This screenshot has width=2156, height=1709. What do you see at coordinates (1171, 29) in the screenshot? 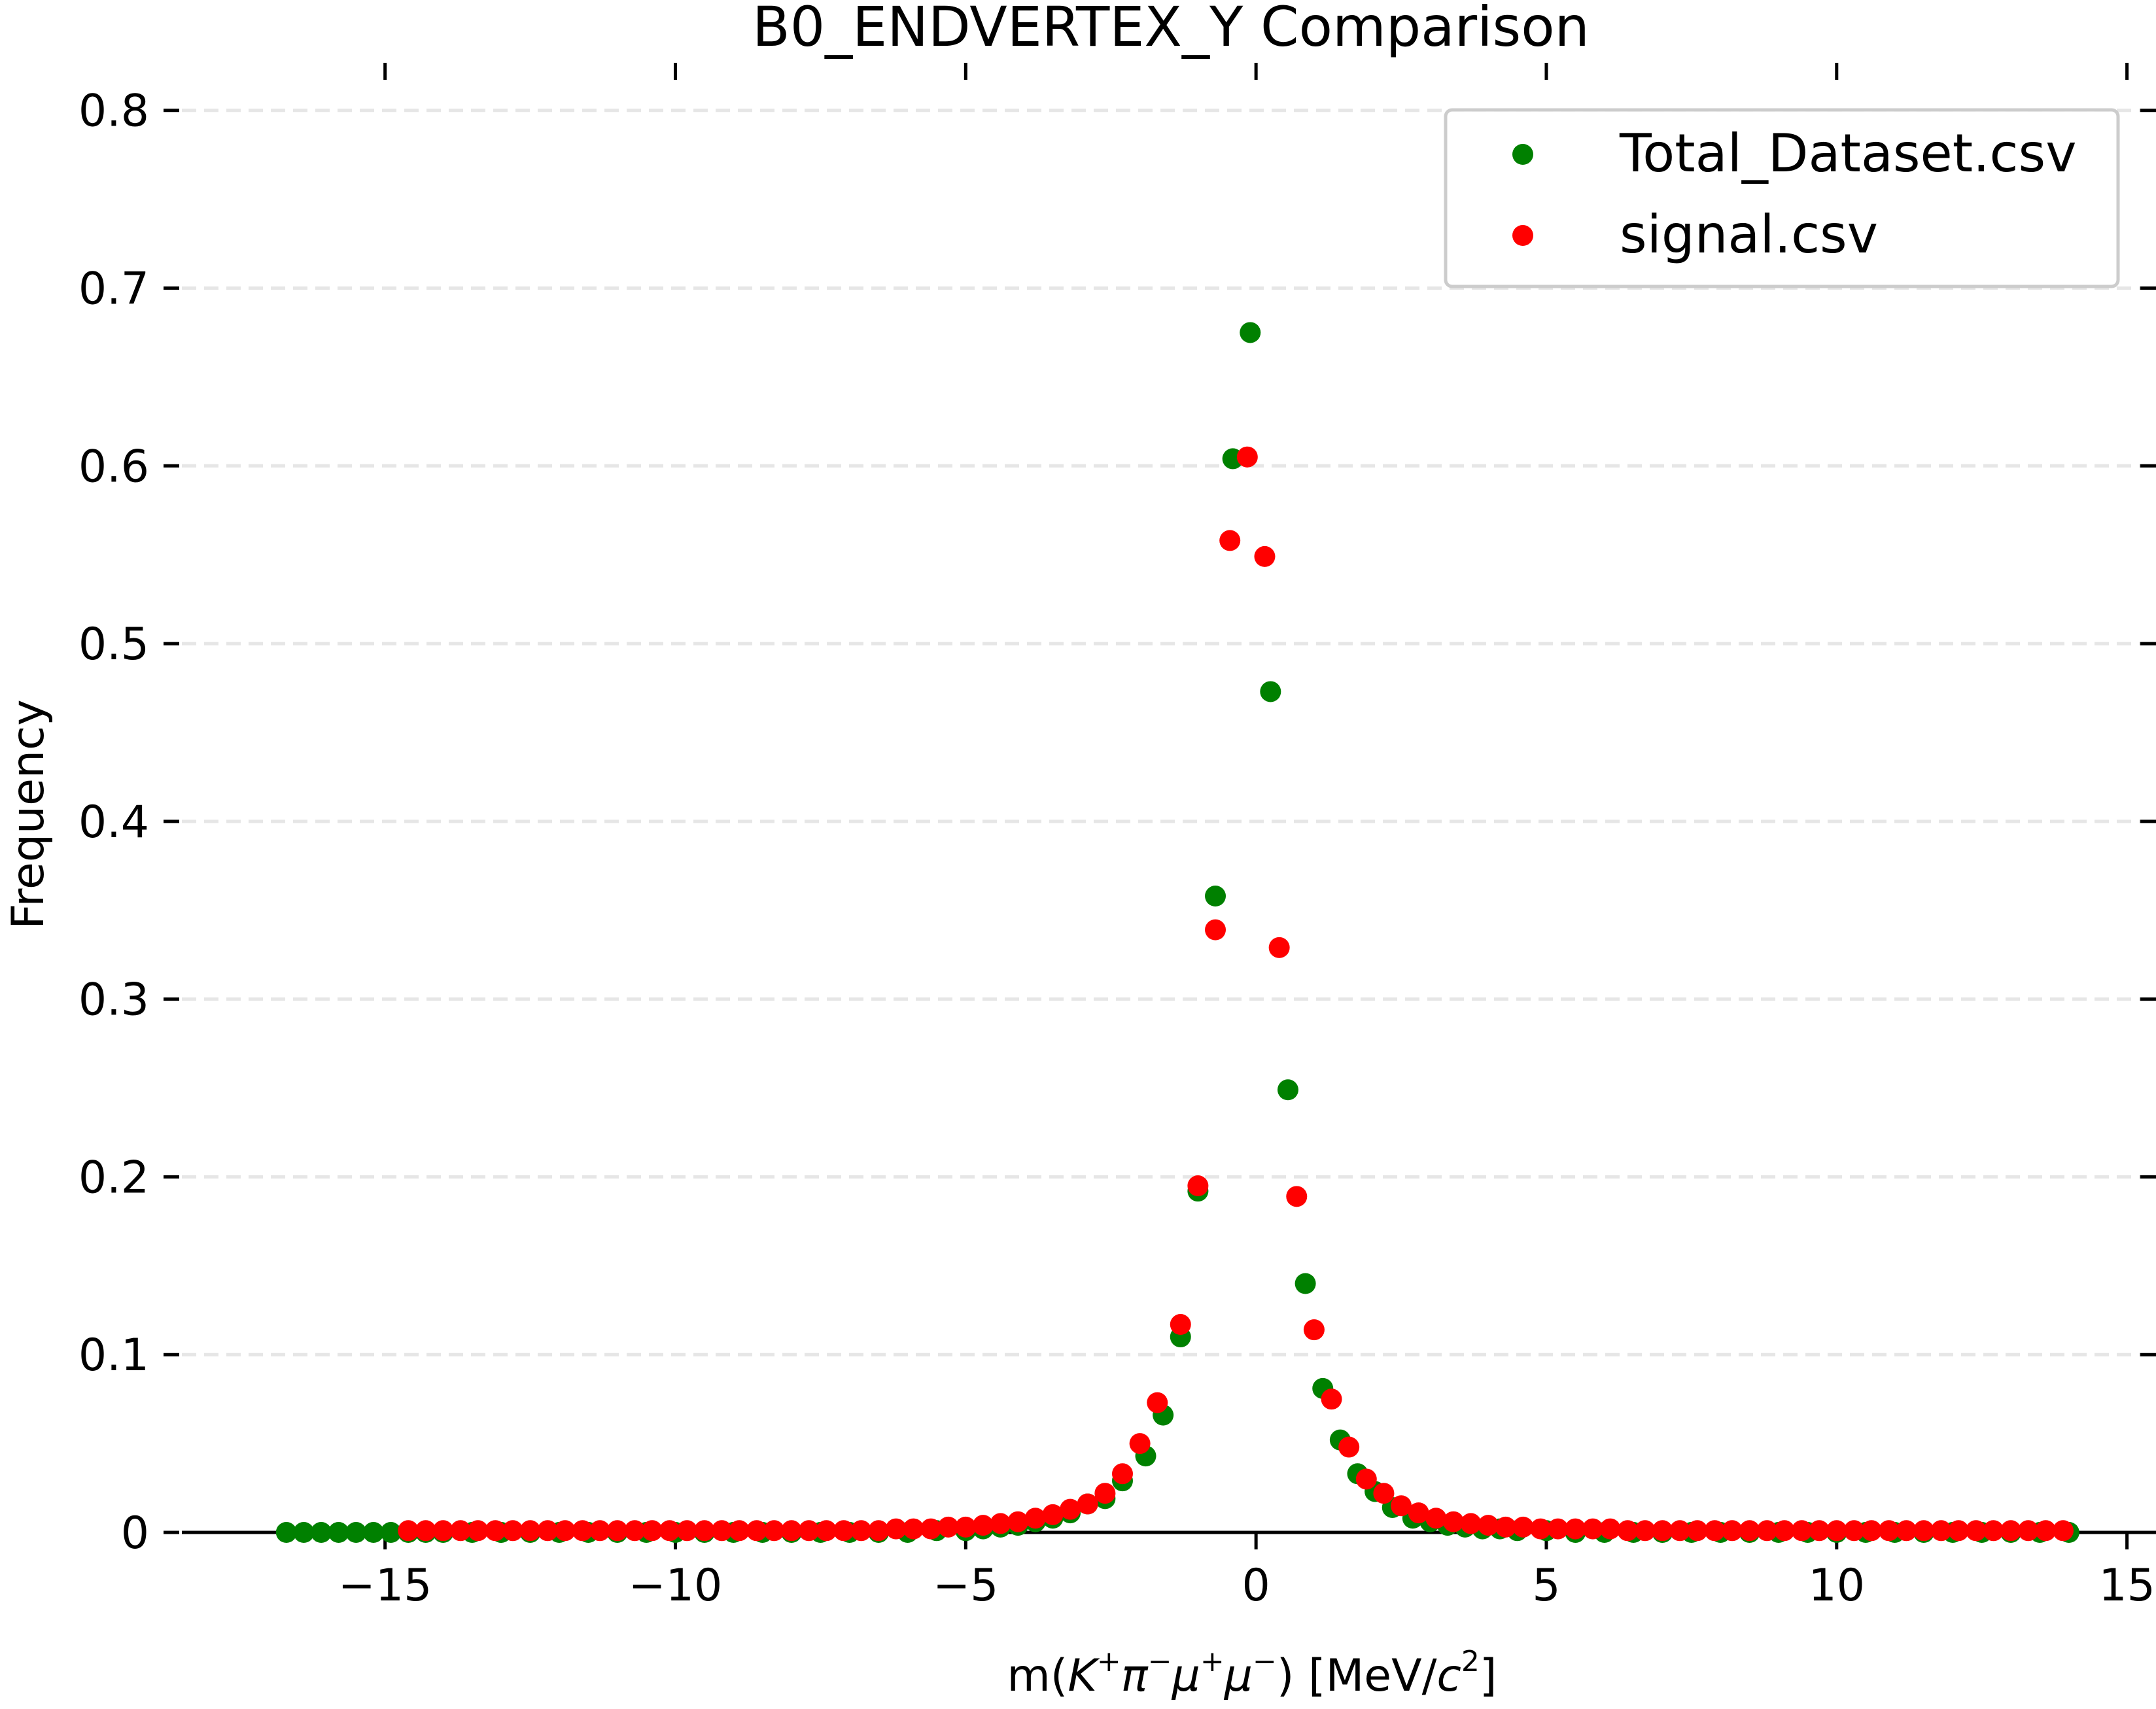
I see `chart-title: B0_ENDVERTEX_Y Comparison` at bounding box center [1171, 29].